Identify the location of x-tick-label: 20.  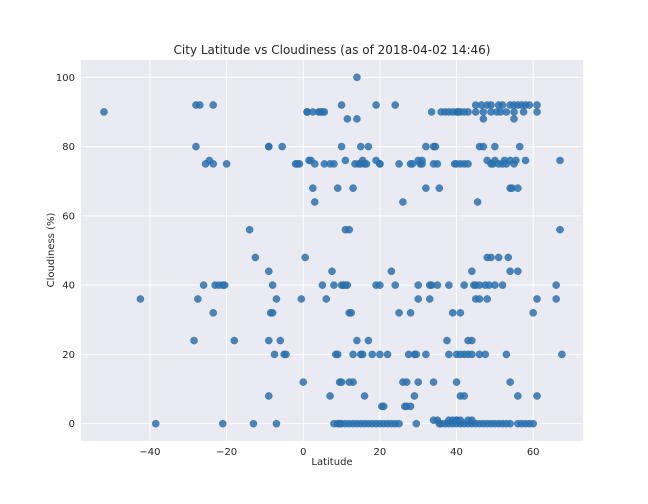
(380, 452).